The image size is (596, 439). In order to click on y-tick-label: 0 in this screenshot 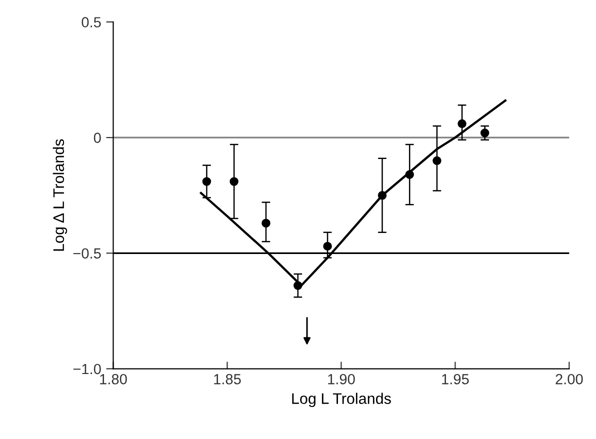, I will do `click(97, 137)`.